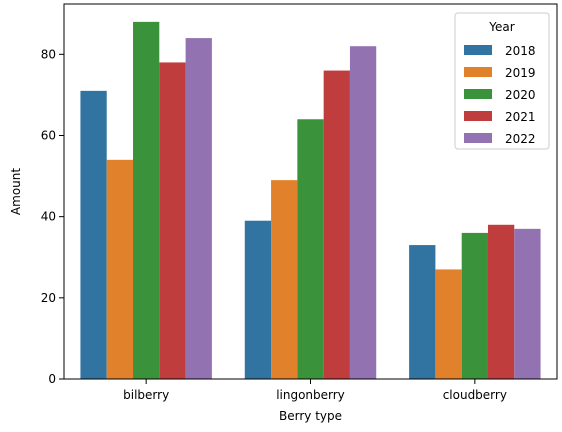  Describe the element at coordinates (310, 395) in the screenshot. I see `x-tick-label: lingonberry` at that location.